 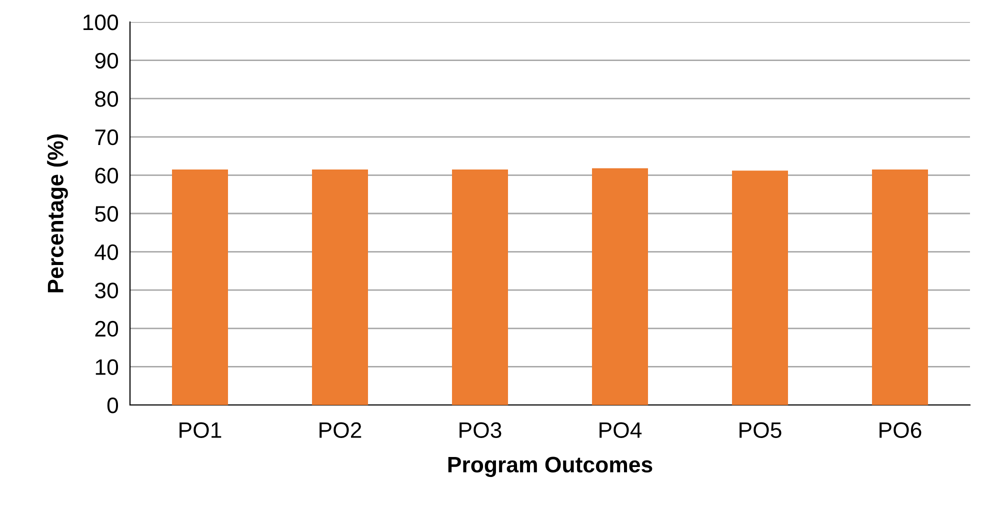 I want to click on x-tick-label: PO4, so click(x=621, y=430).